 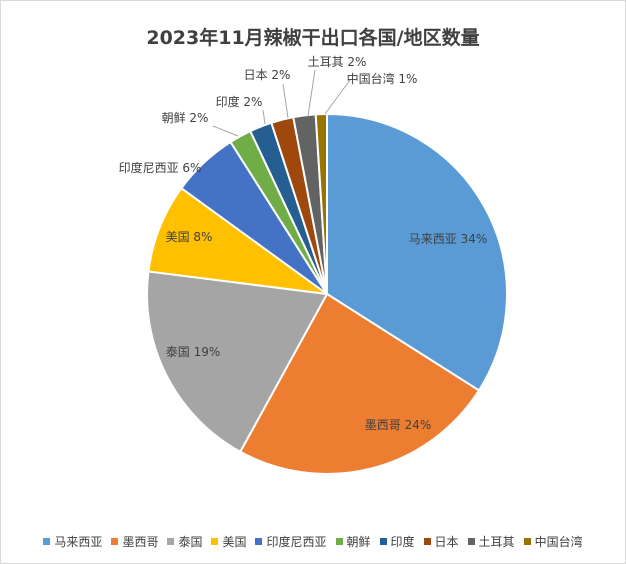 I want to click on slice-label: 墨西哥 24%, so click(x=398, y=425).